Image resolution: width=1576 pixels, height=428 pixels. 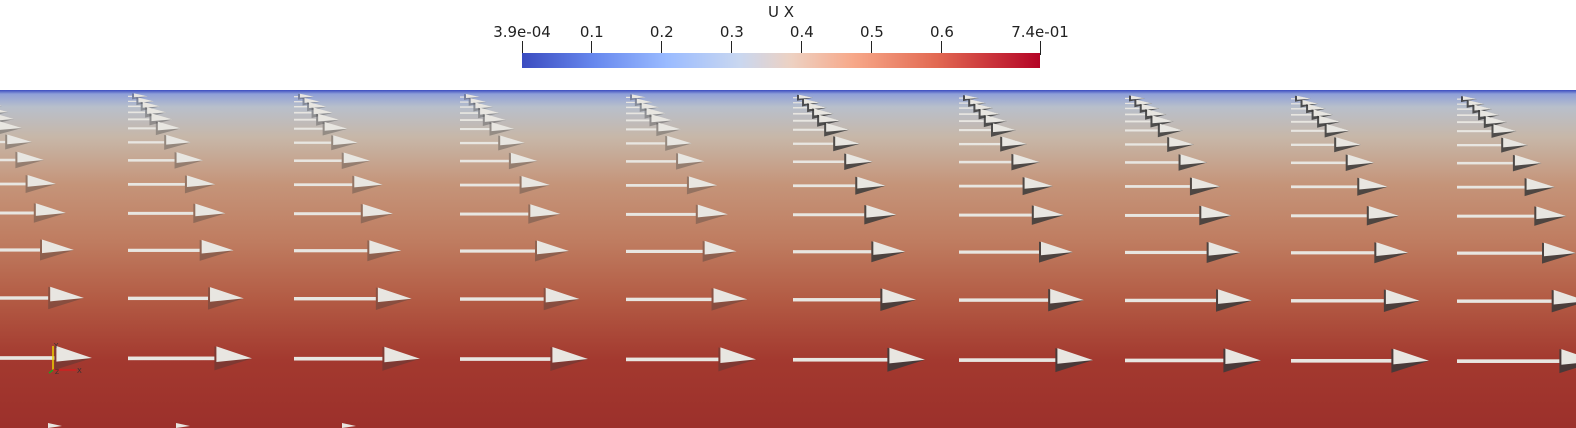 I want to click on axes-triad: Y X Z, so click(x=65, y=359).